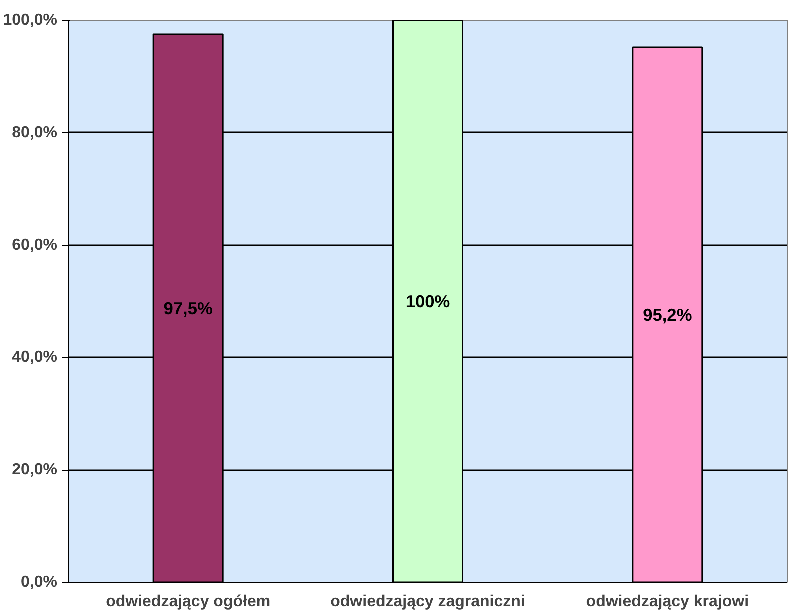 Image resolution: width=792 pixels, height=613 pixels. I want to click on x-tick-label: odwiedzający zagraniczni, so click(428, 602).